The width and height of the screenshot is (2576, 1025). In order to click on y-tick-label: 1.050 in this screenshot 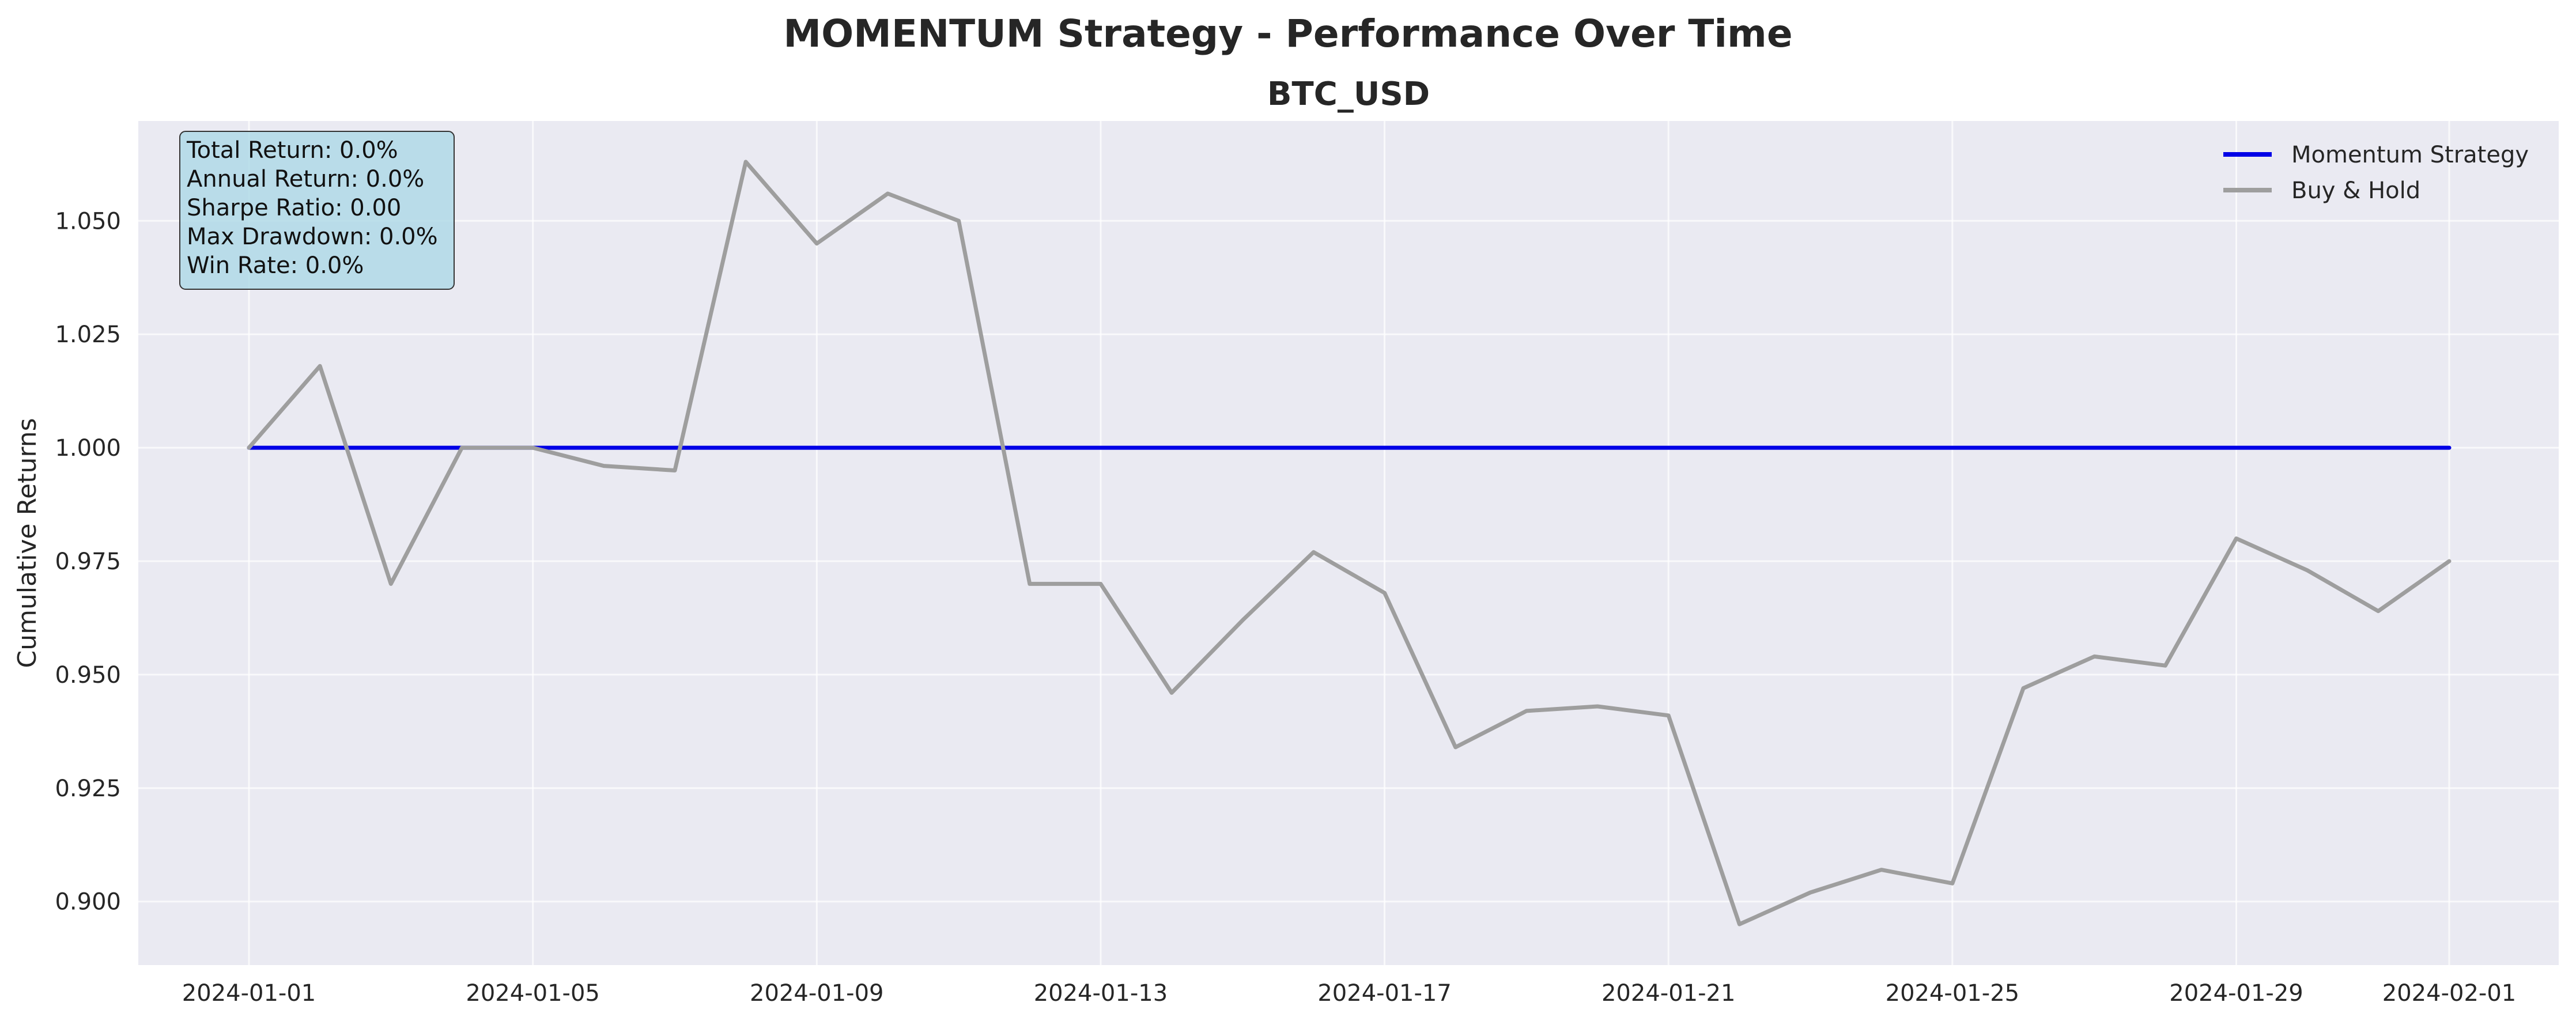, I will do `click(88, 221)`.